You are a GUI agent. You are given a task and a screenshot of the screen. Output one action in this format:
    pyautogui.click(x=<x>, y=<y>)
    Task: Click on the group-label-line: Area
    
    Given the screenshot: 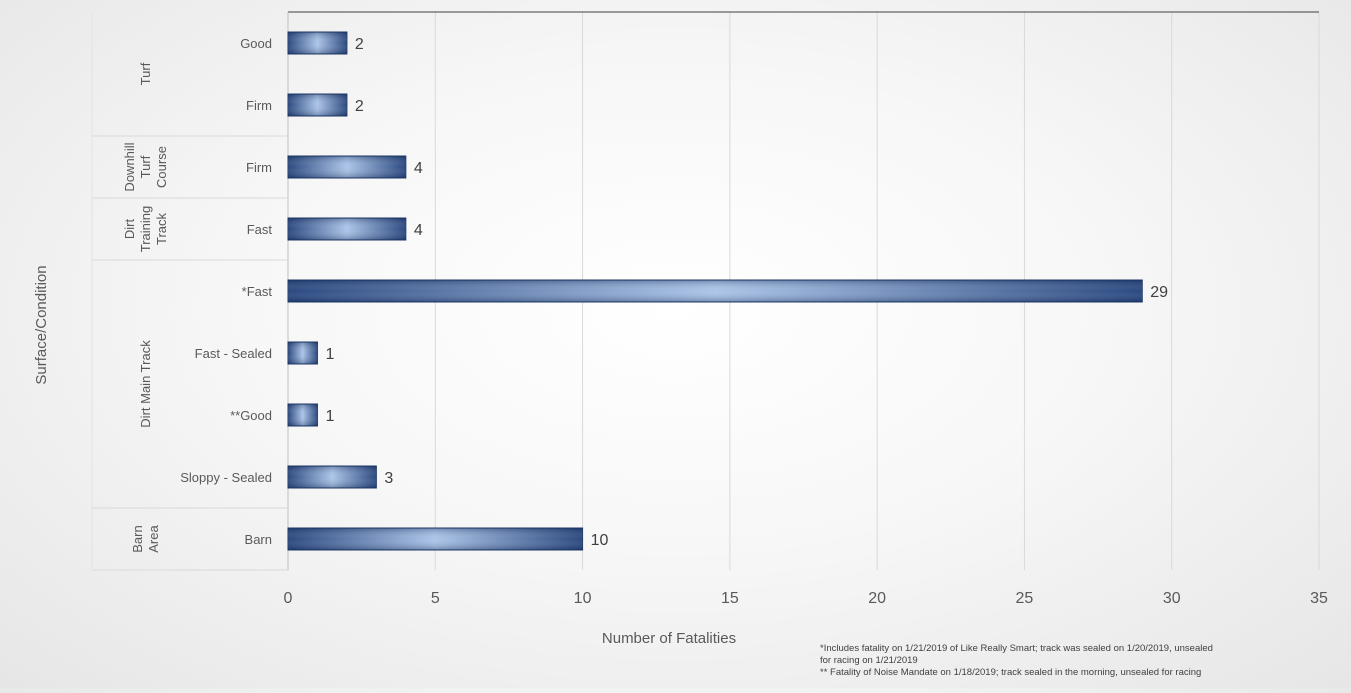 What is the action you would take?
    pyautogui.click(x=153, y=539)
    